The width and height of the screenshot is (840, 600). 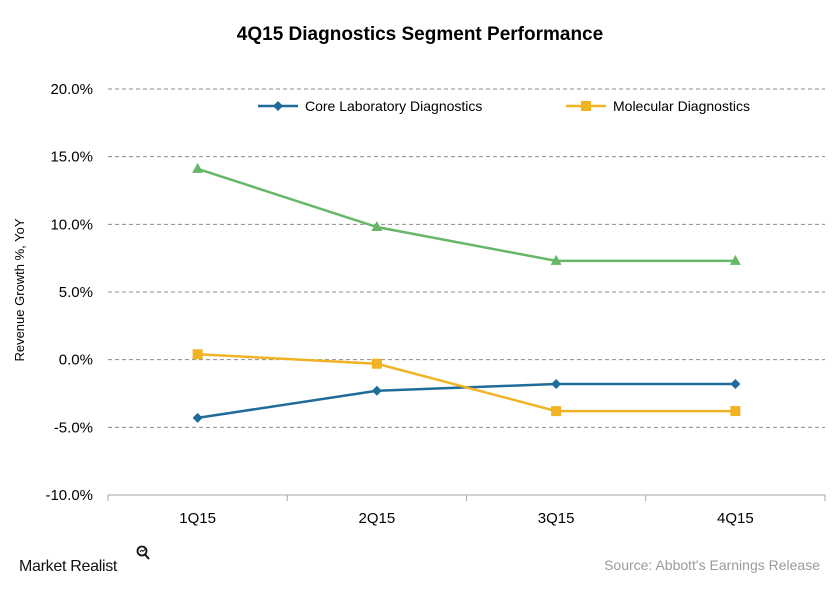 I want to click on series-core-laboratory-diagnostics, so click(x=466, y=401).